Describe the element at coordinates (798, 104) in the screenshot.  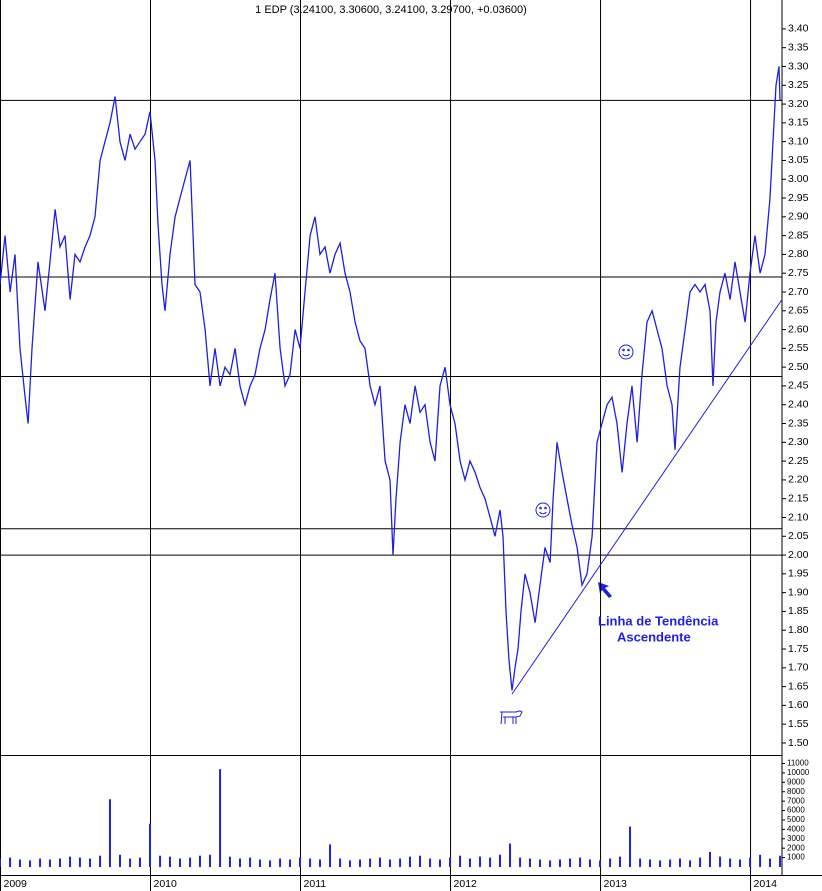
I see `y-tick-label: 3.20` at that location.